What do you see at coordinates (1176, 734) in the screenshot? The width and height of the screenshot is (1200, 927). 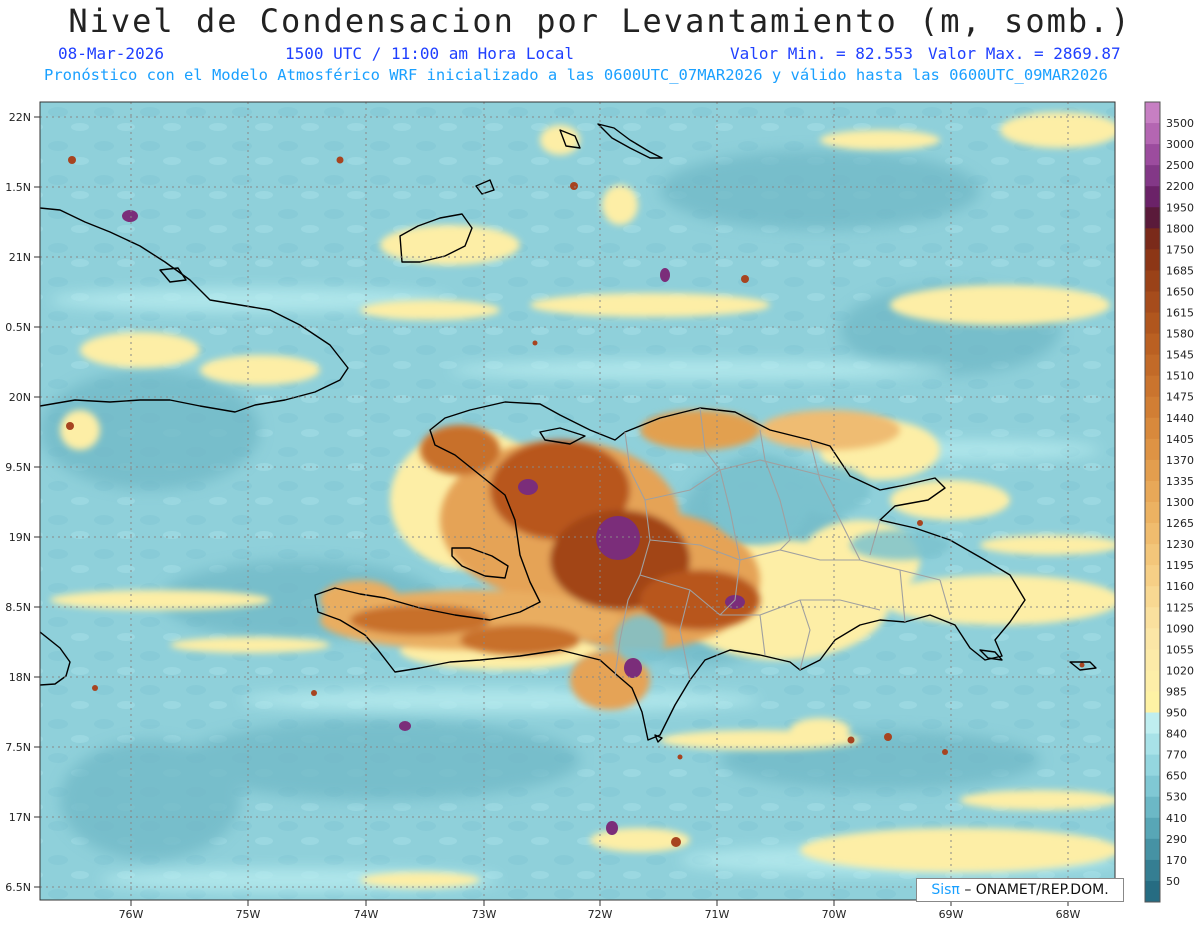 I see `colorbar-label: 840` at bounding box center [1176, 734].